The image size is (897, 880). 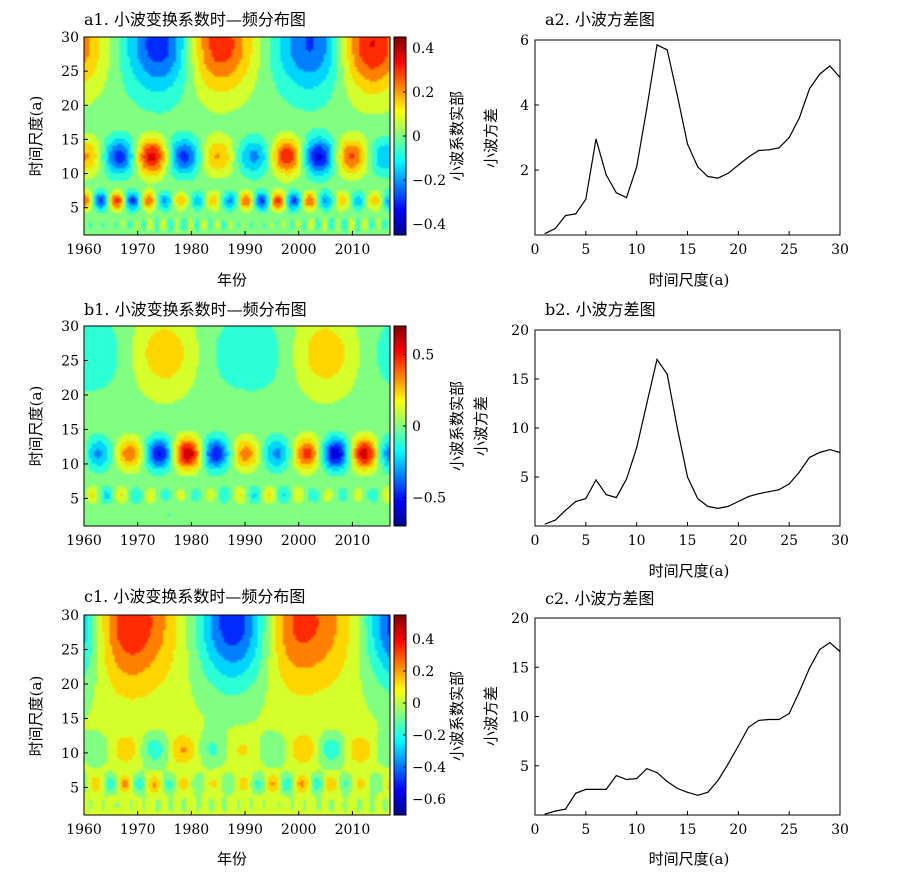 I want to click on y-tick-label: 2, so click(x=524, y=171).